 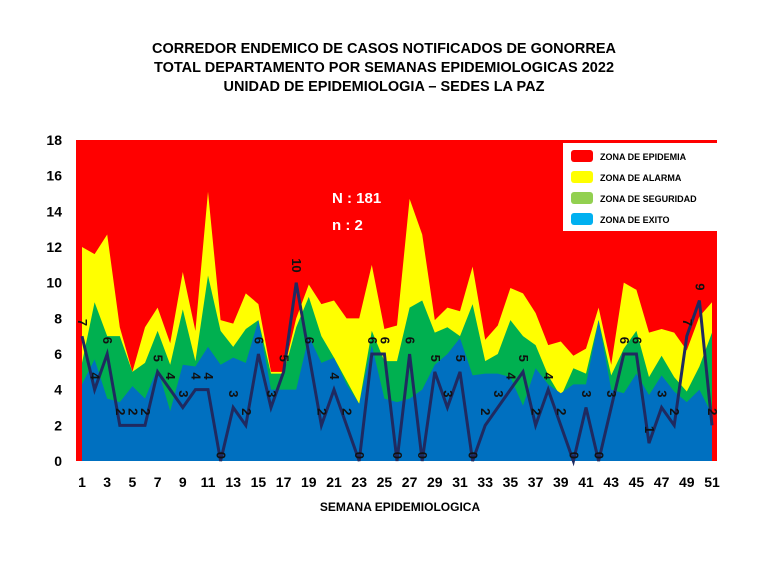 I want to click on x-tick-label: 51, so click(x=712, y=482).